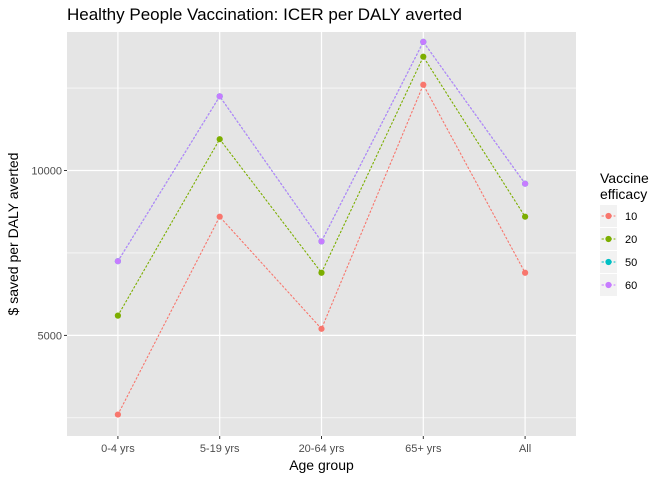  What do you see at coordinates (49, 254) in the screenshot?
I see `y-axis-ticks: 5000 10000` at bounding box center [49, 254].